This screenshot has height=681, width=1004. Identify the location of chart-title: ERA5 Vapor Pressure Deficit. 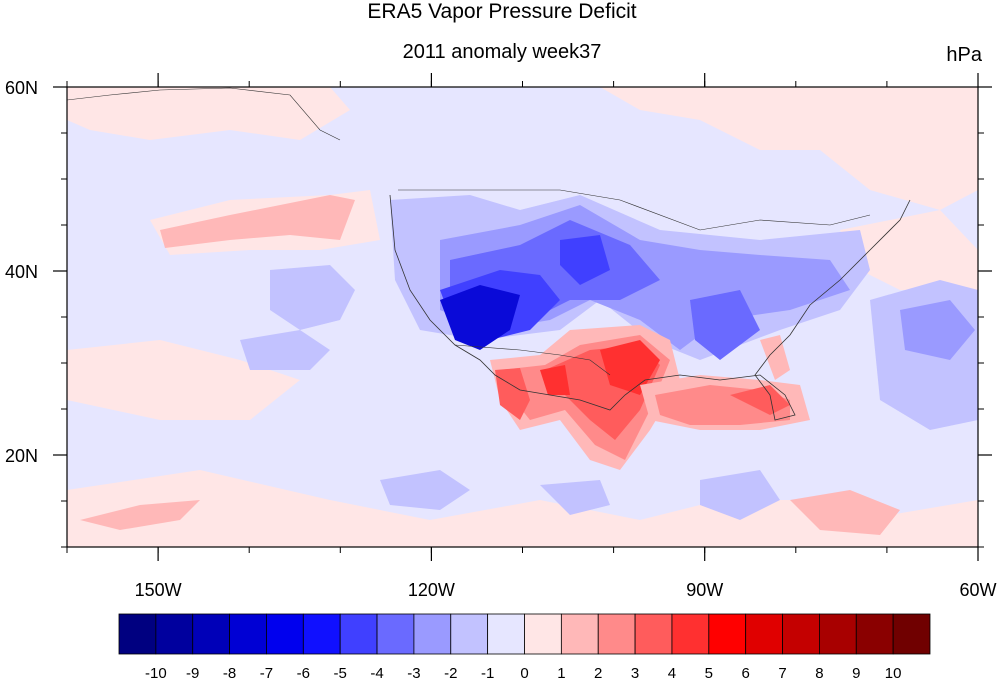
(502, 11).